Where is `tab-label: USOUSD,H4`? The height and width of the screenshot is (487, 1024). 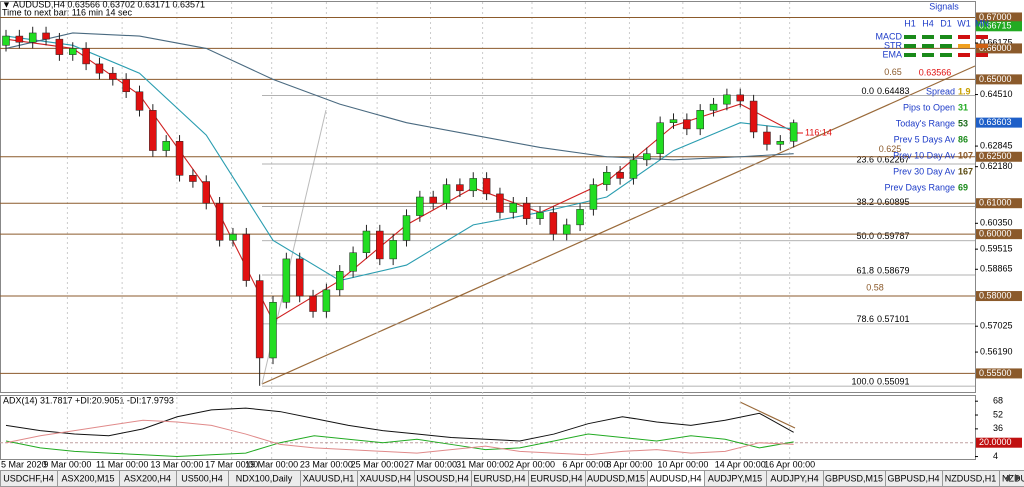
tab-label: USOUSD,H4 is located at coordinates (442, 478).